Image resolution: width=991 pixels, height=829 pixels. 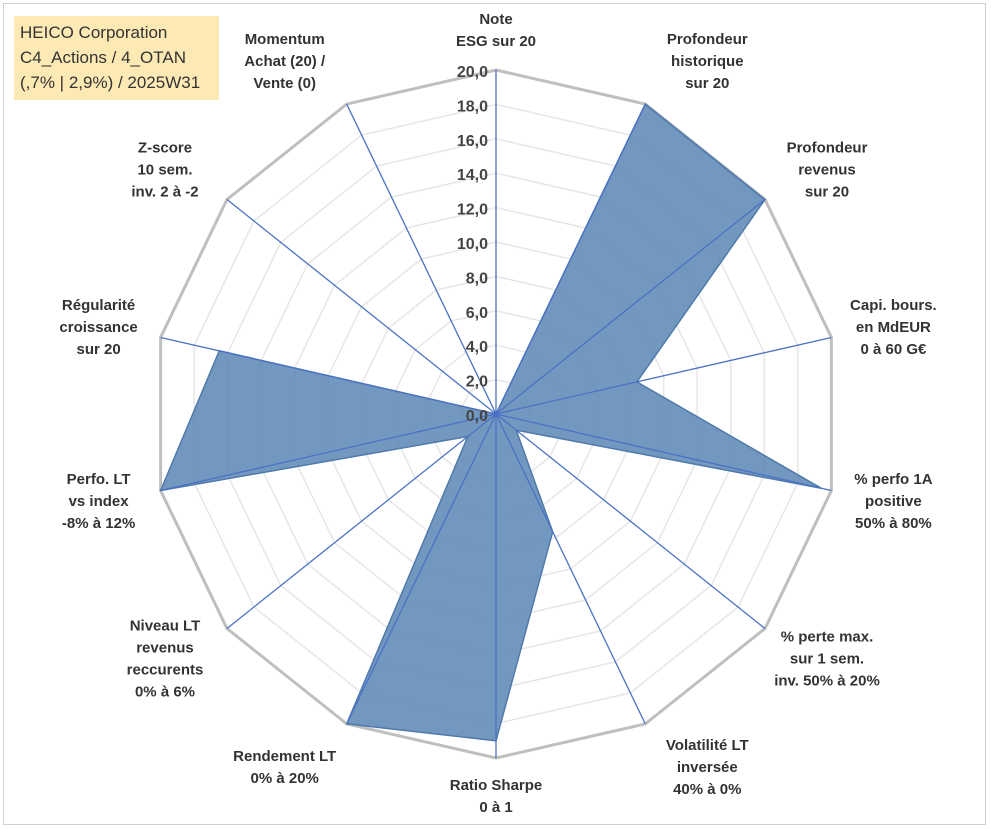 I want to click on axis-label-line: % perte max., so click(x=827, y=636).